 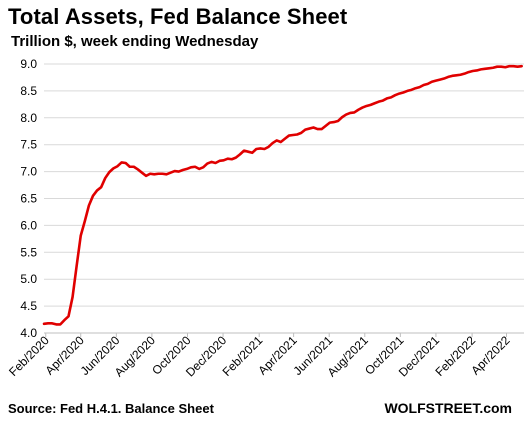 I want to click on y-tick-label: 4.5, so click(x=28, y=306).